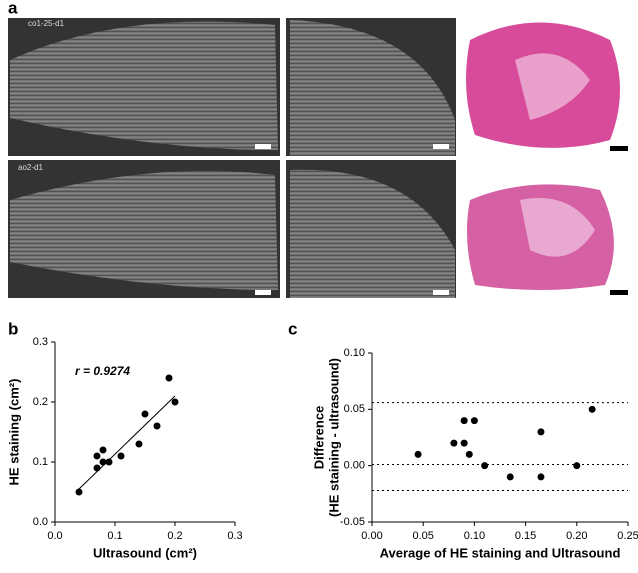 The width and height of the screenshot is (638, 573). I want to click on image-label: co1-25-d1, so click(46, 23).